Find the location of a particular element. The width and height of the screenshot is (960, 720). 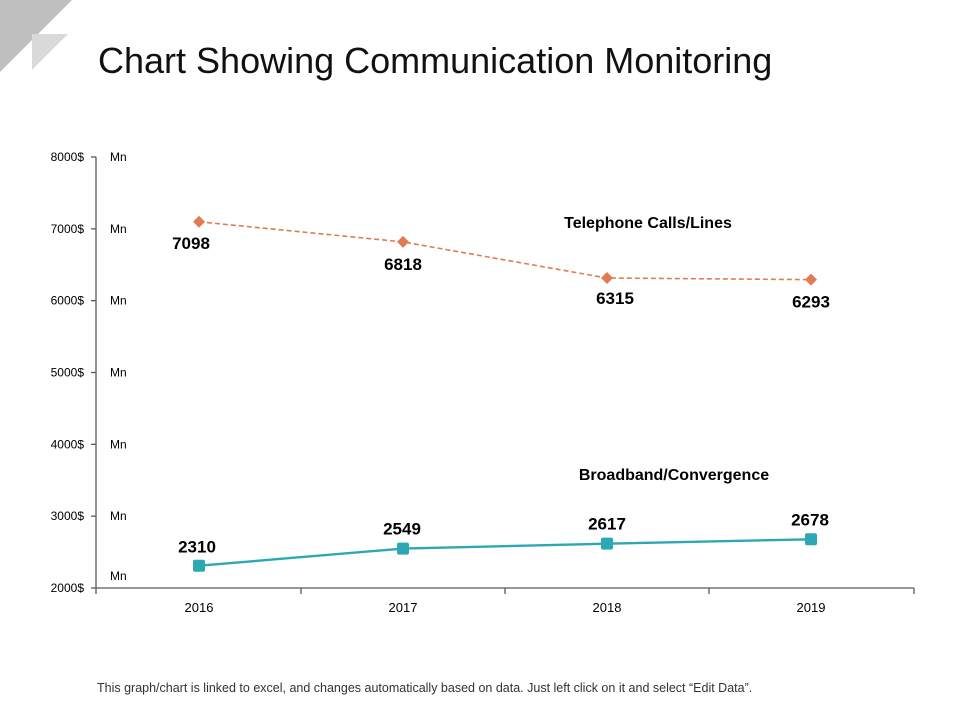

series-name-label: Telephone Calls/Lines is located at coordinates (648, 223).